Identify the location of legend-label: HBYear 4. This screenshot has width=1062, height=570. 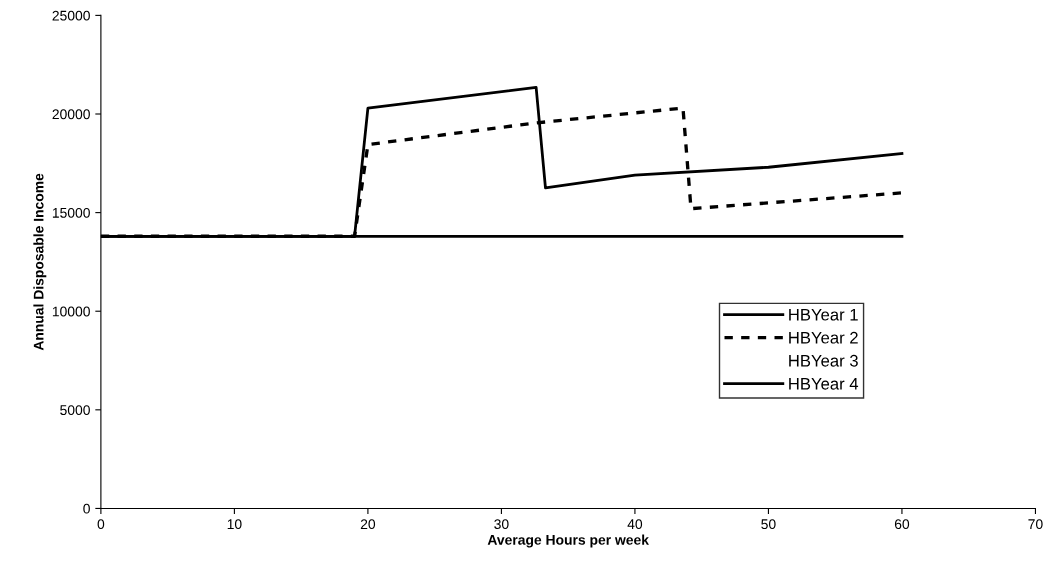
(824, 384).